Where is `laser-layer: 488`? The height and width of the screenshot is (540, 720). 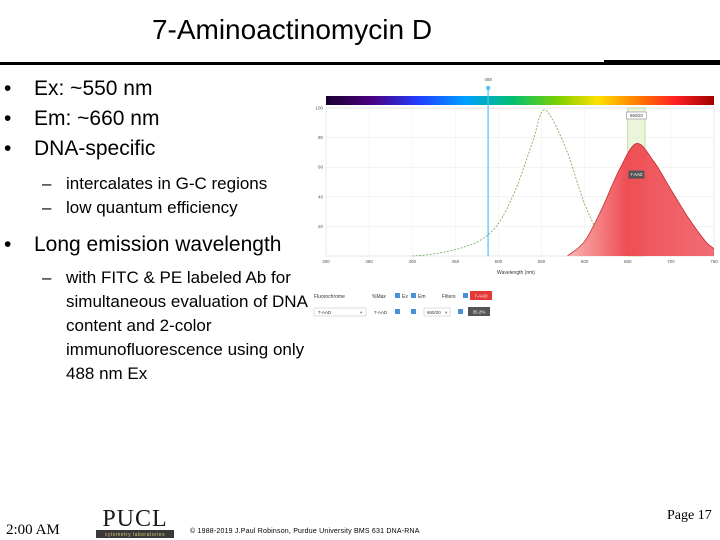 laser-layer: 488 is located at coordinates (488, 166).